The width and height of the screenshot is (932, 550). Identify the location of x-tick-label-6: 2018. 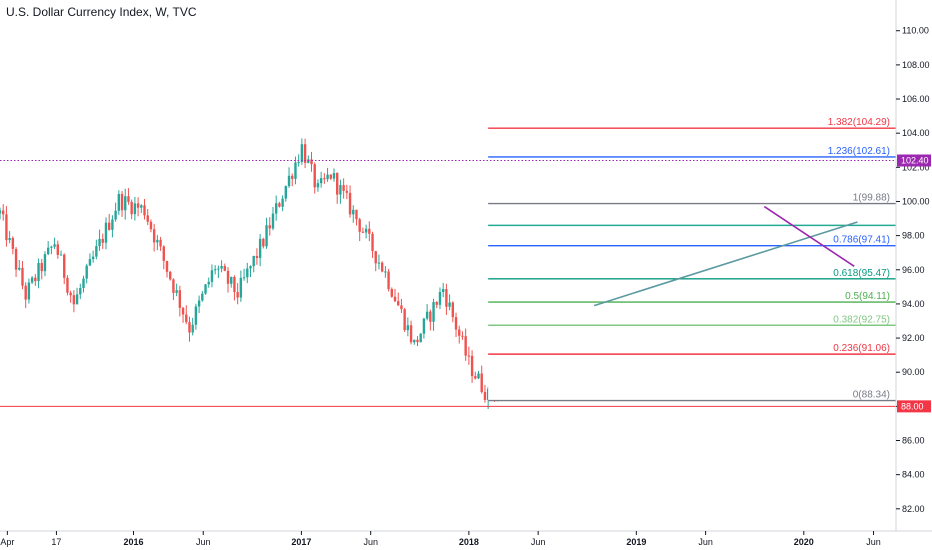
(469, 542).